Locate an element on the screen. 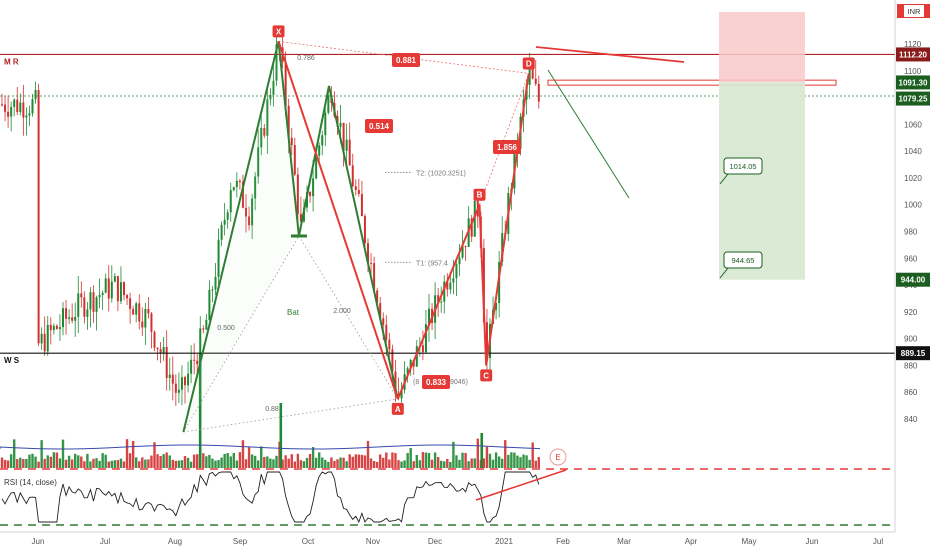 This screenshot has height=555, width=932. leg-ox is located at coordinates (231, 237).